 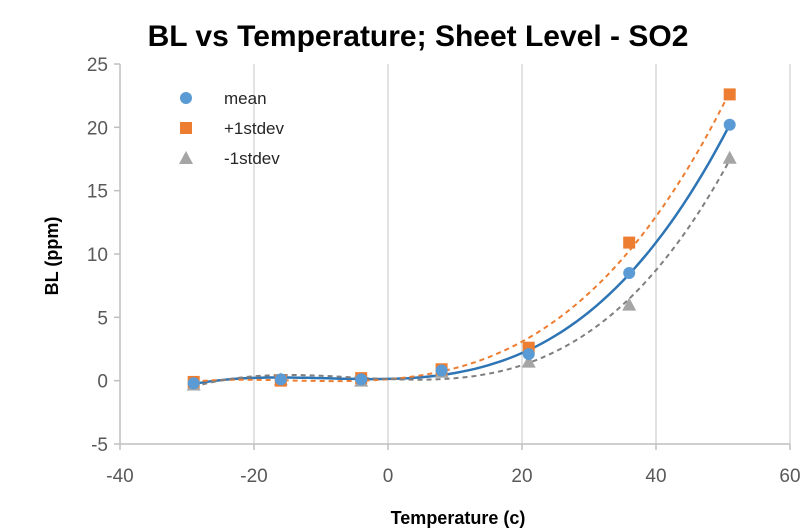 What do you see at coordinates (186, 157) in the screenshot?
I see `legend-marker--1stdev` at bounding box center [186, 157].